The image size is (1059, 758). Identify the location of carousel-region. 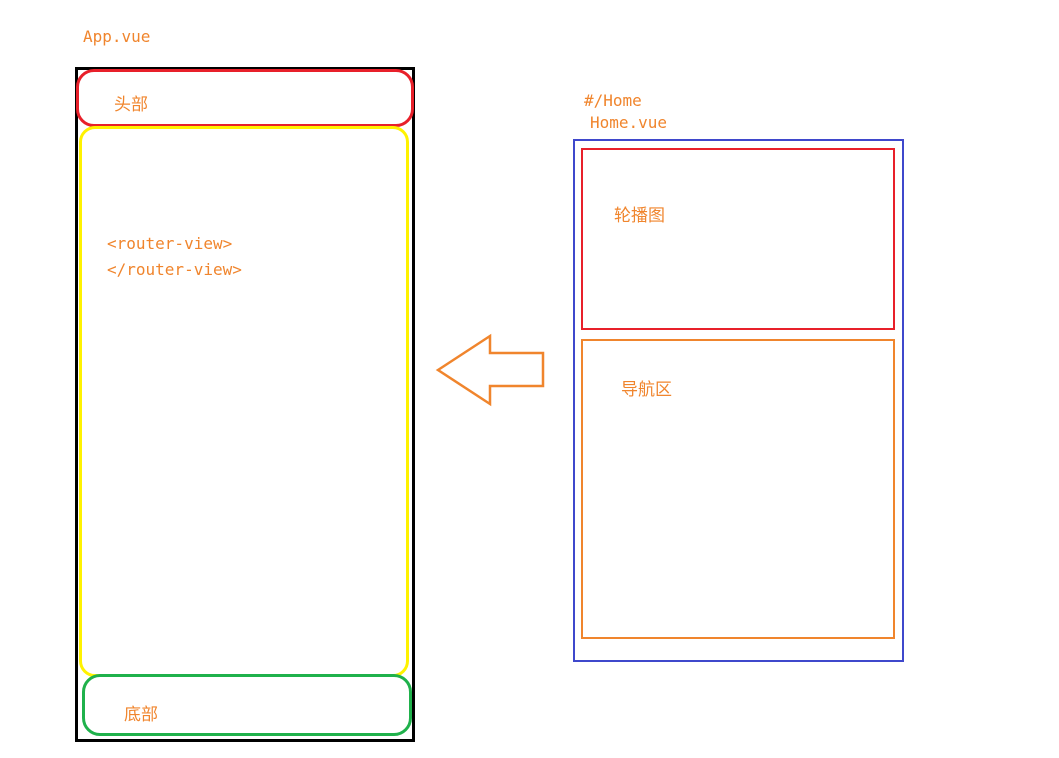
(738, 239).